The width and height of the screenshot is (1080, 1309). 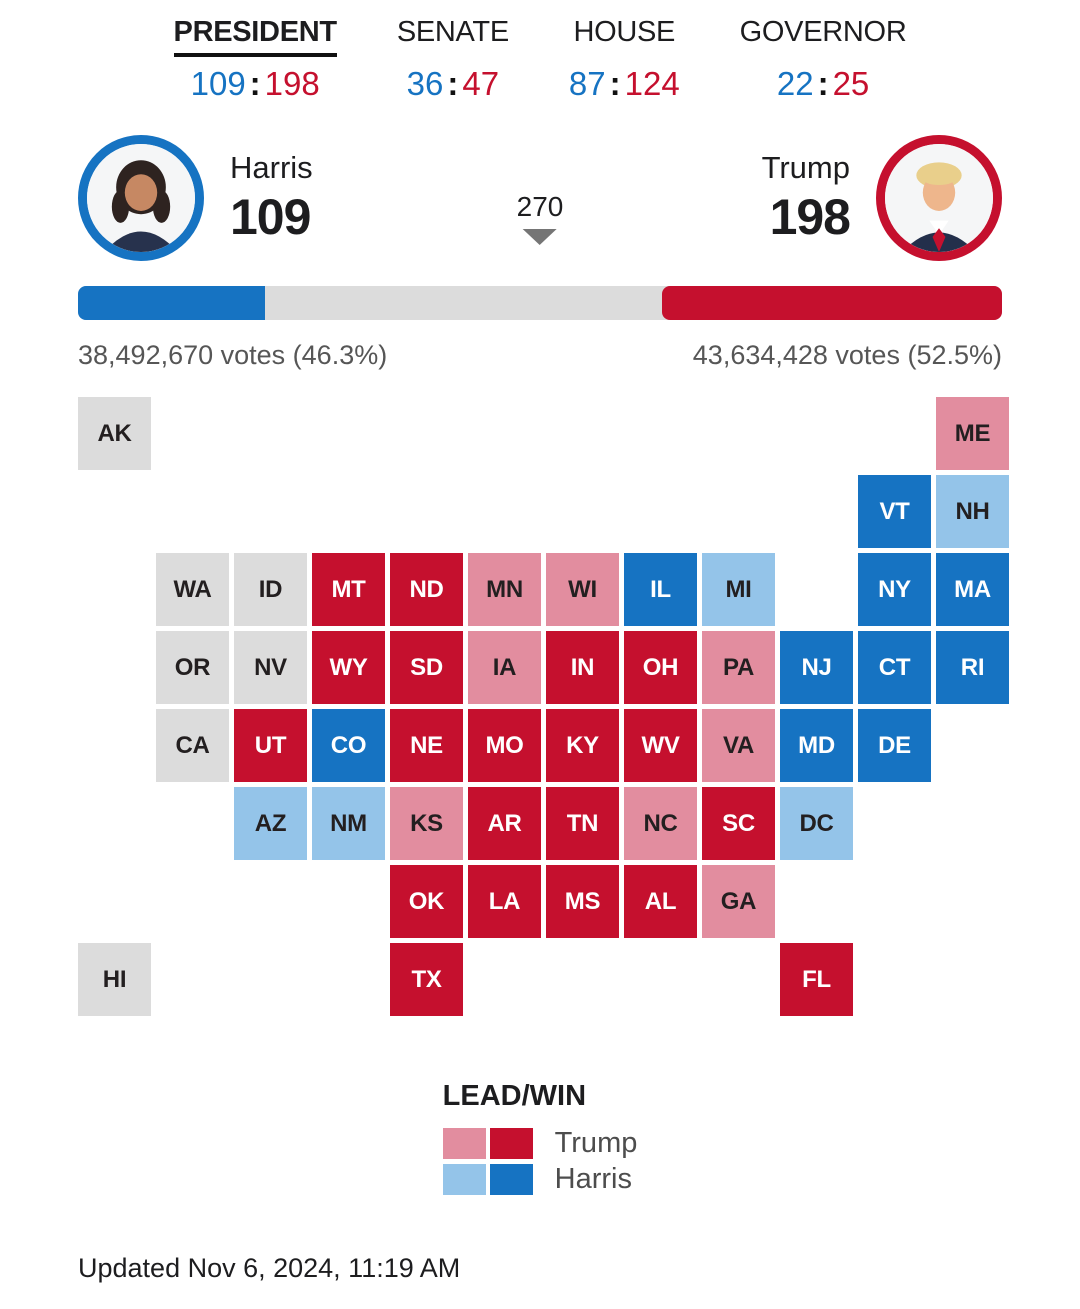 I want to click on state-tile-ky: KY, so click(x=582, y=745).